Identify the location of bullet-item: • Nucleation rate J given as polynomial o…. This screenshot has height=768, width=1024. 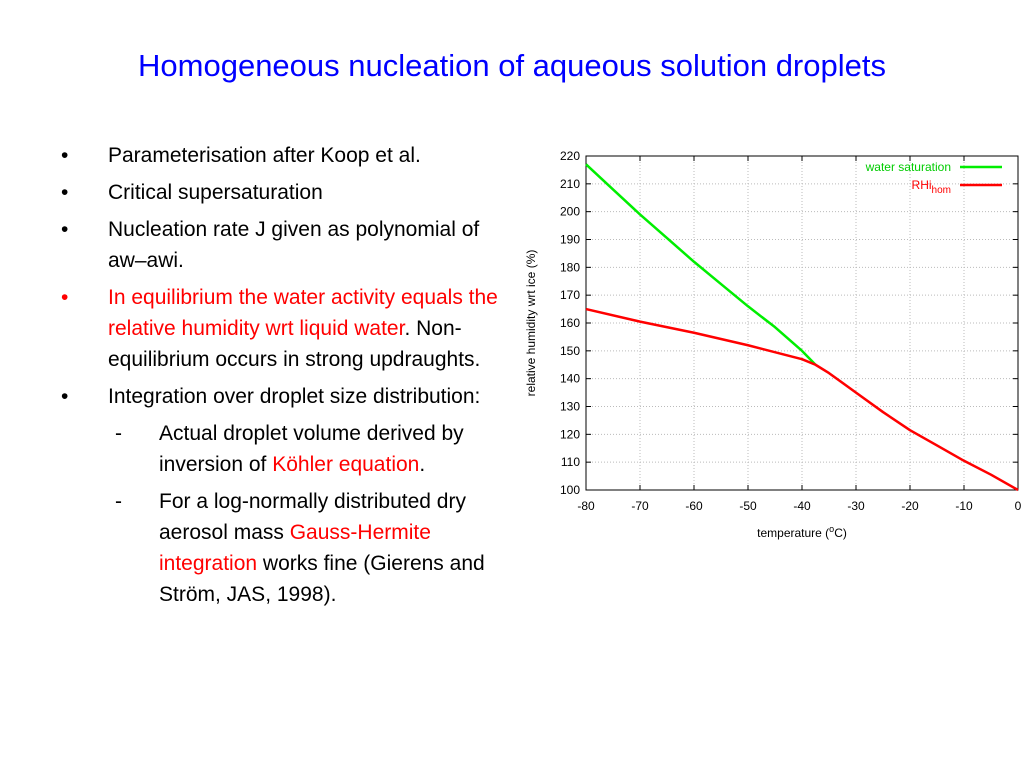
(283, 245).